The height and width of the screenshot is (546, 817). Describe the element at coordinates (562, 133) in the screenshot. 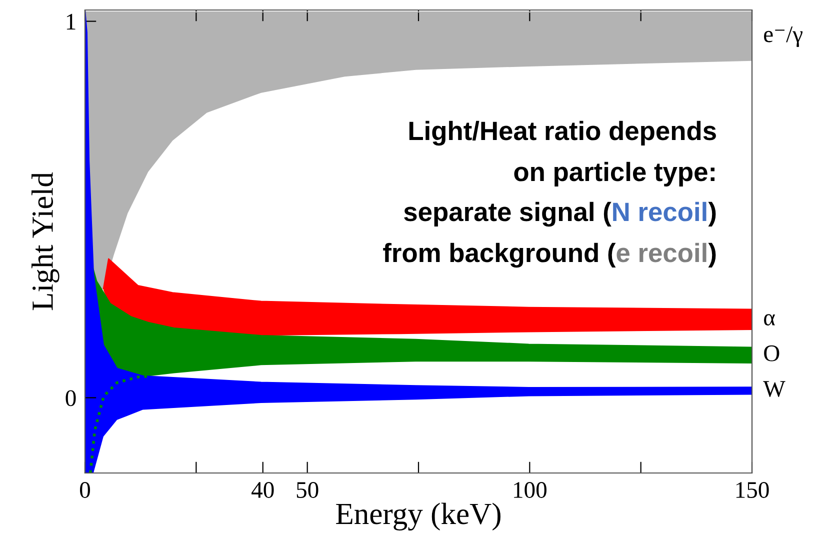

I see `annotation: Light/Heat ratio depends` at that location.